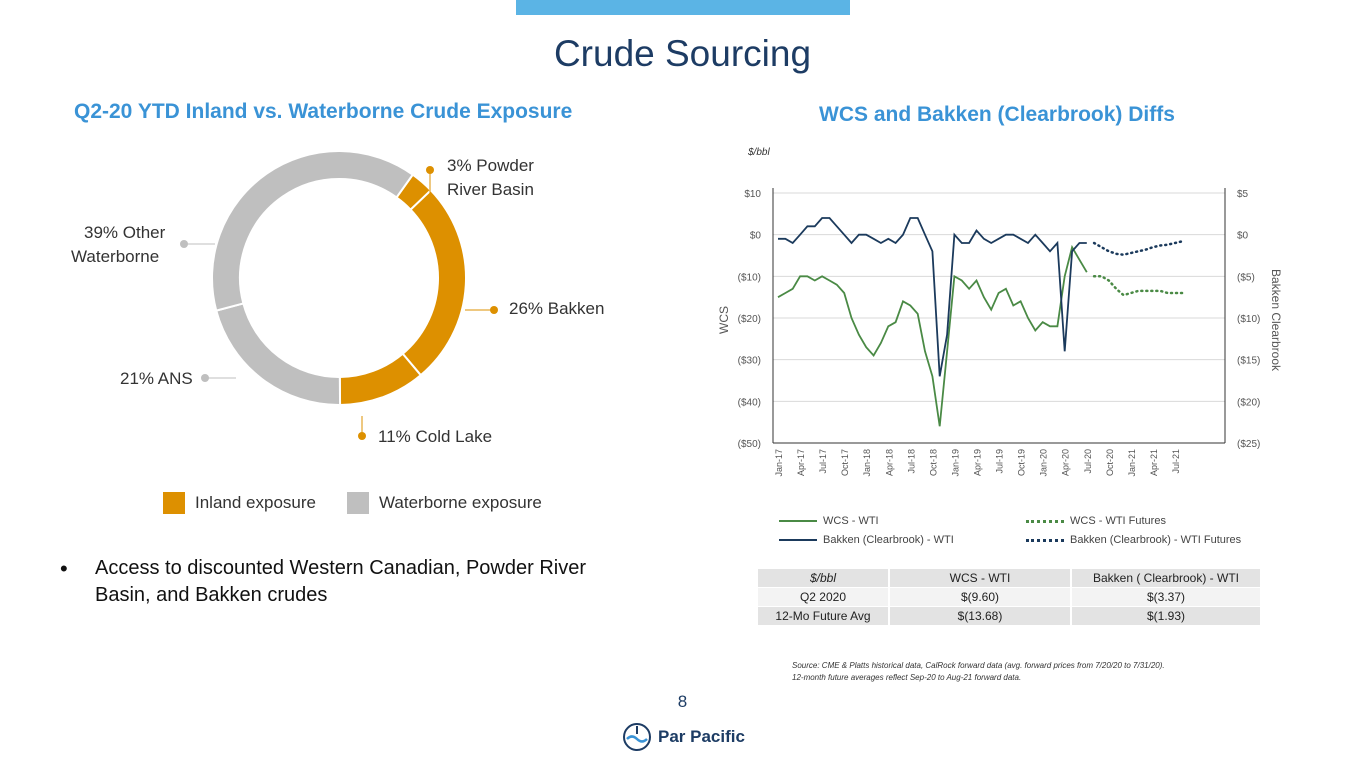 This screenshot has height=768, width=1365. I want to click on inland-swatch, so click(174, 503).